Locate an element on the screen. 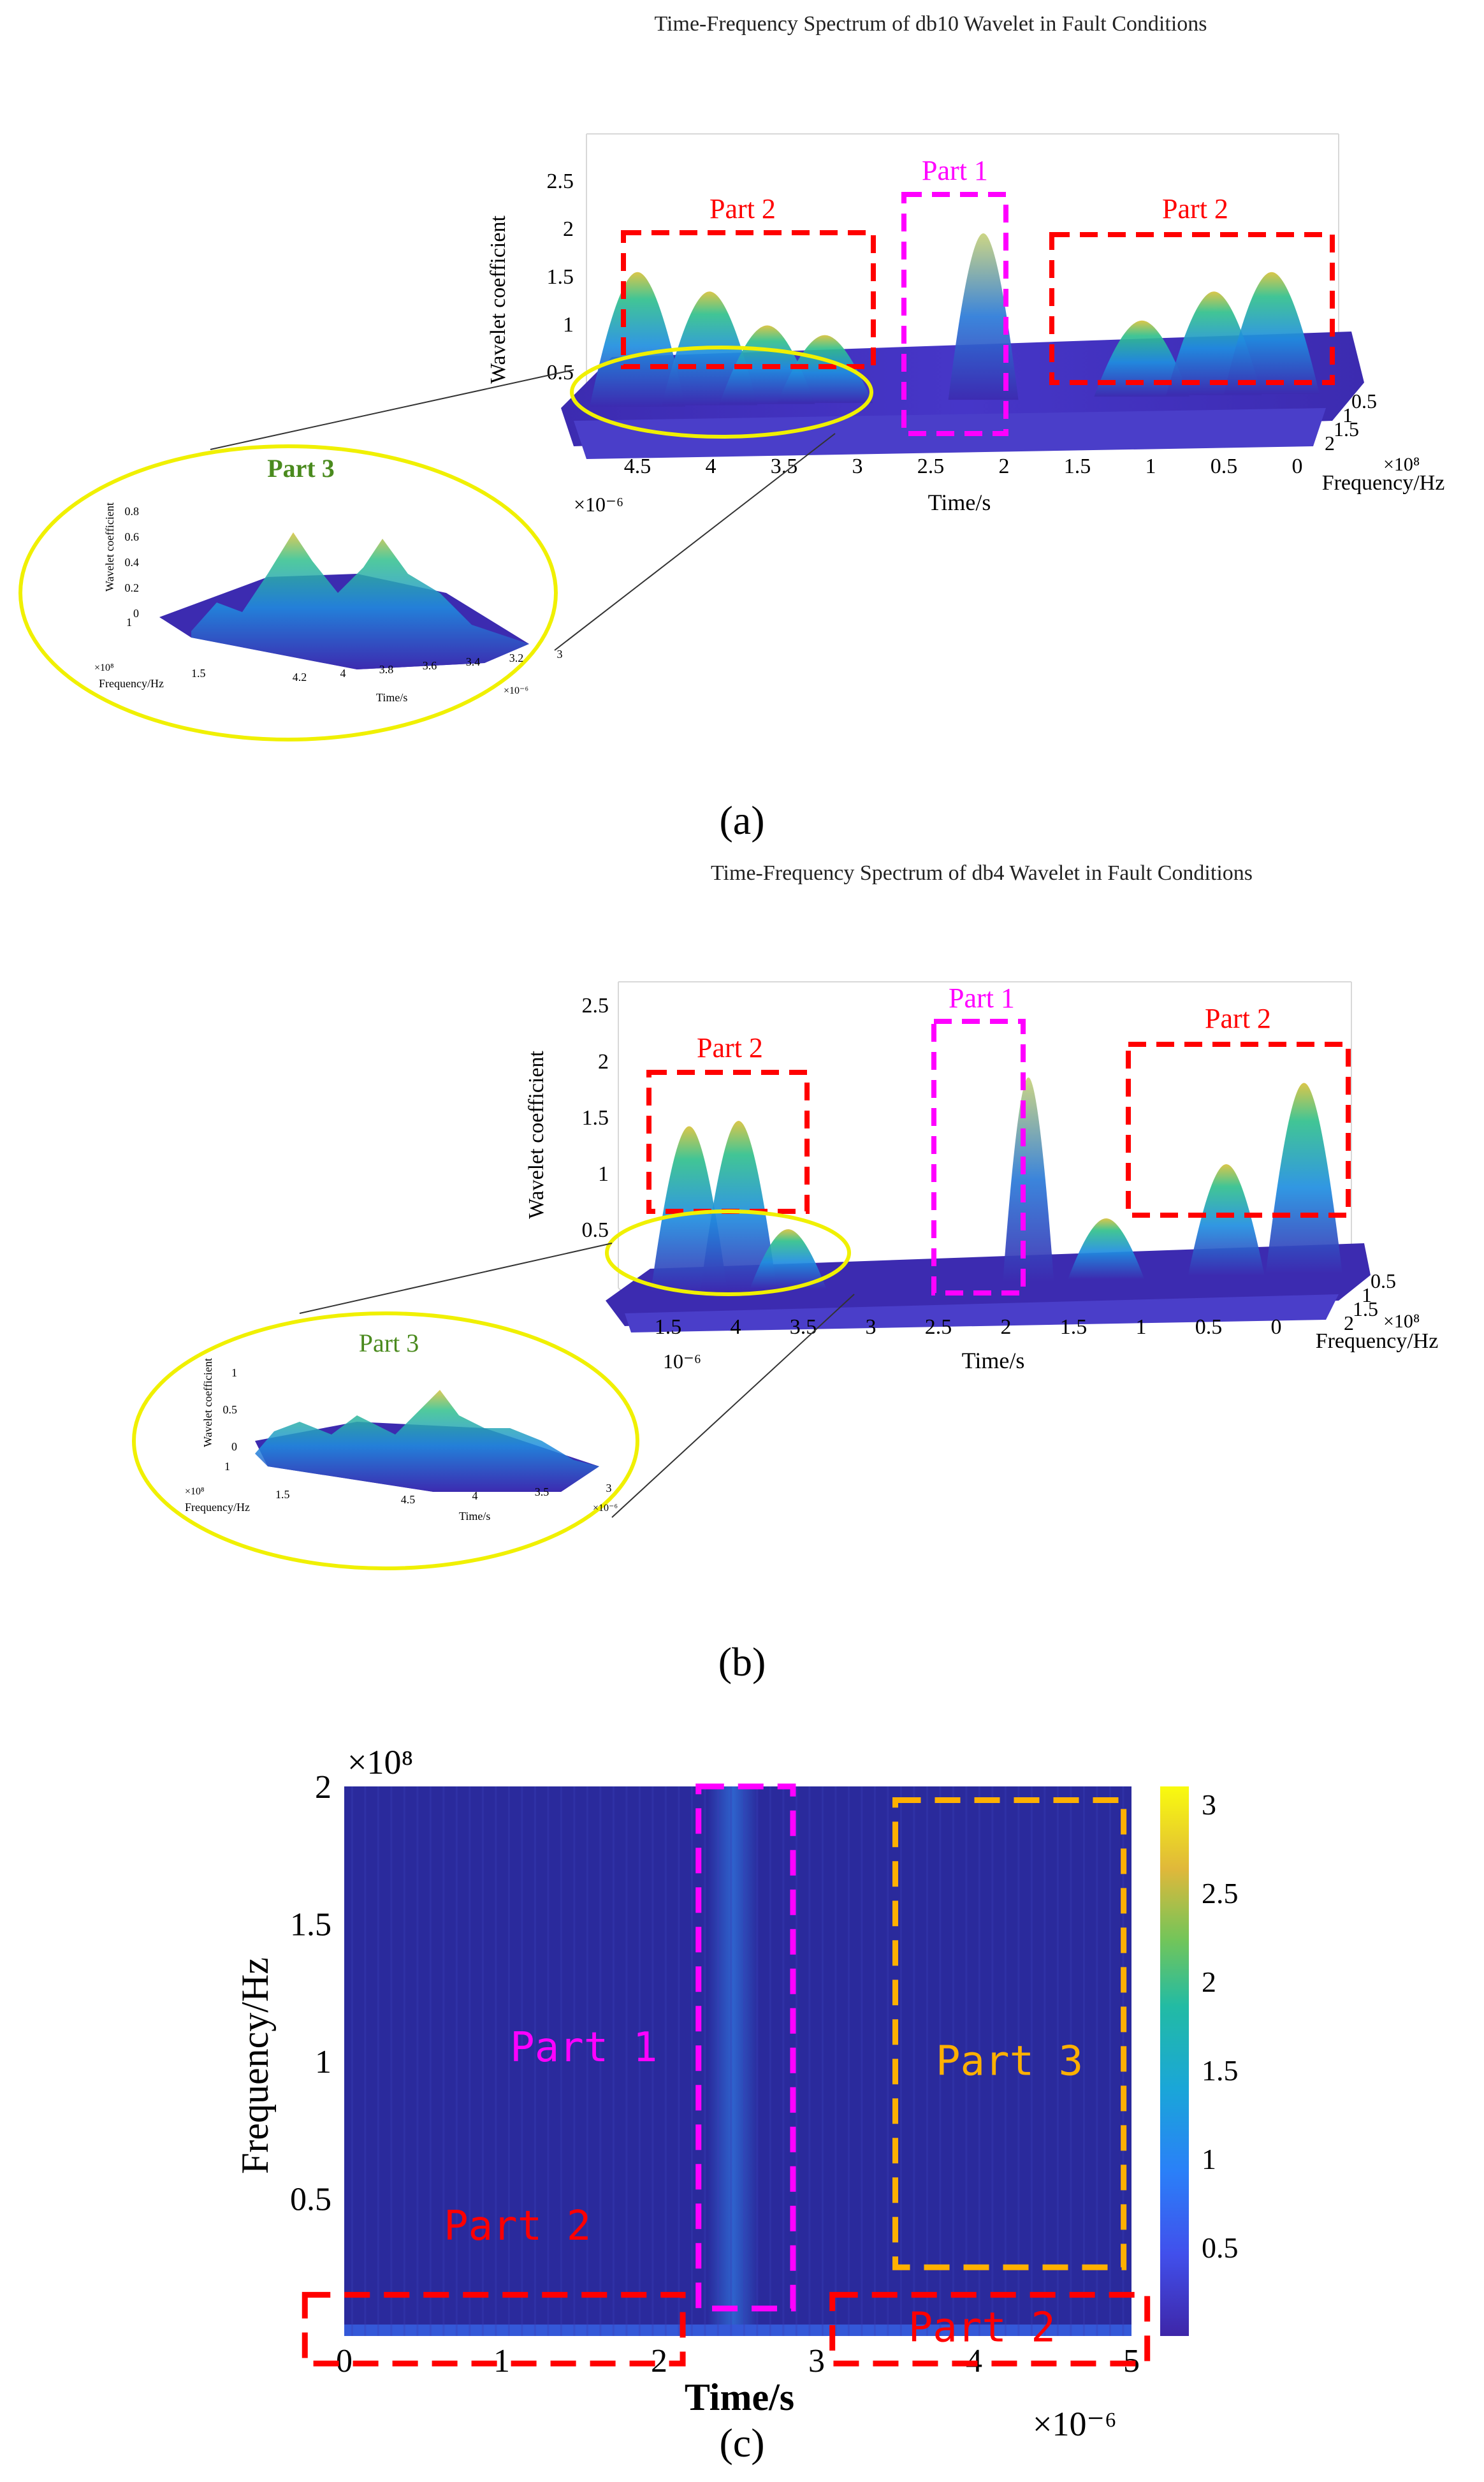  colorbar-tick-label: 2.5 is located at coordinates (1220, 1893).